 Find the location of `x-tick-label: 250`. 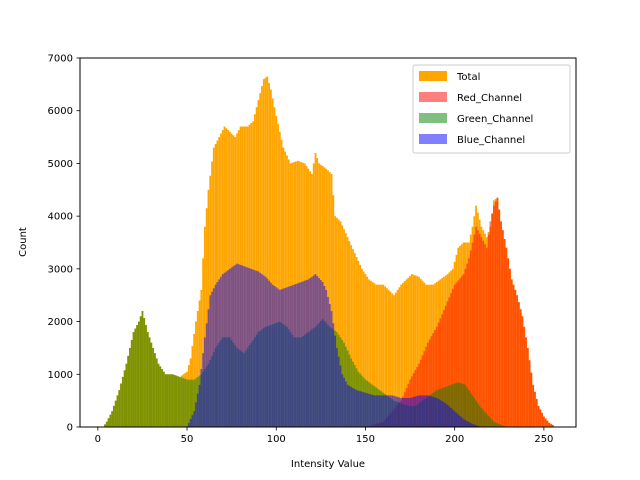

x-tick-label: 250 is located at coordinates (543, 439).